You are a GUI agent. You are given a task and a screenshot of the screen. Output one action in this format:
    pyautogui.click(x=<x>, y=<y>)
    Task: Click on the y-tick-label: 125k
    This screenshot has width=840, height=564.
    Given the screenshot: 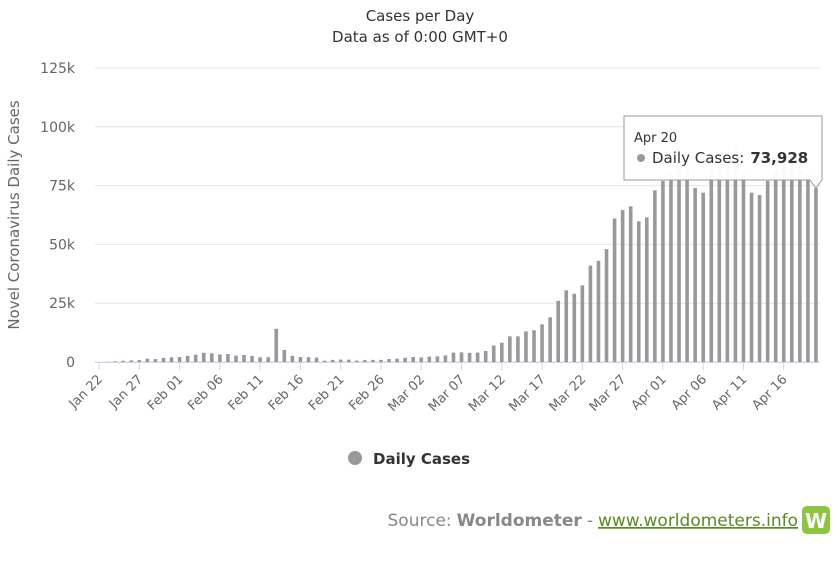 What is the action you would take?
    pyautogui.click(x=58, y=69)
    